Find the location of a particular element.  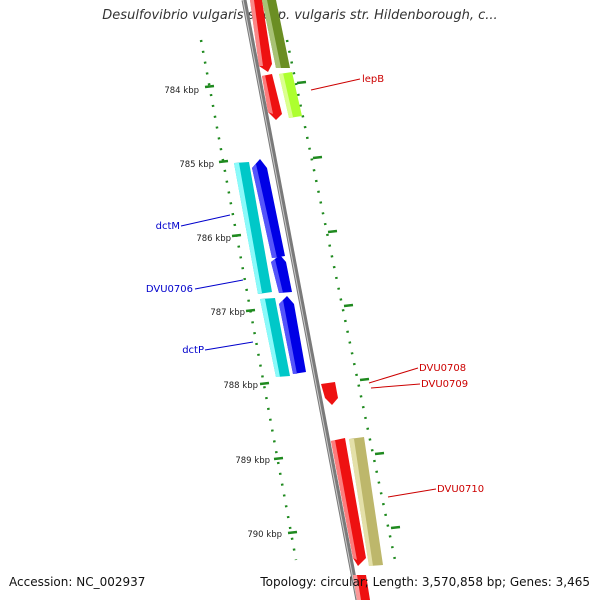

label-DVU0708: DVU0708 is located at coordinates (442, 368).